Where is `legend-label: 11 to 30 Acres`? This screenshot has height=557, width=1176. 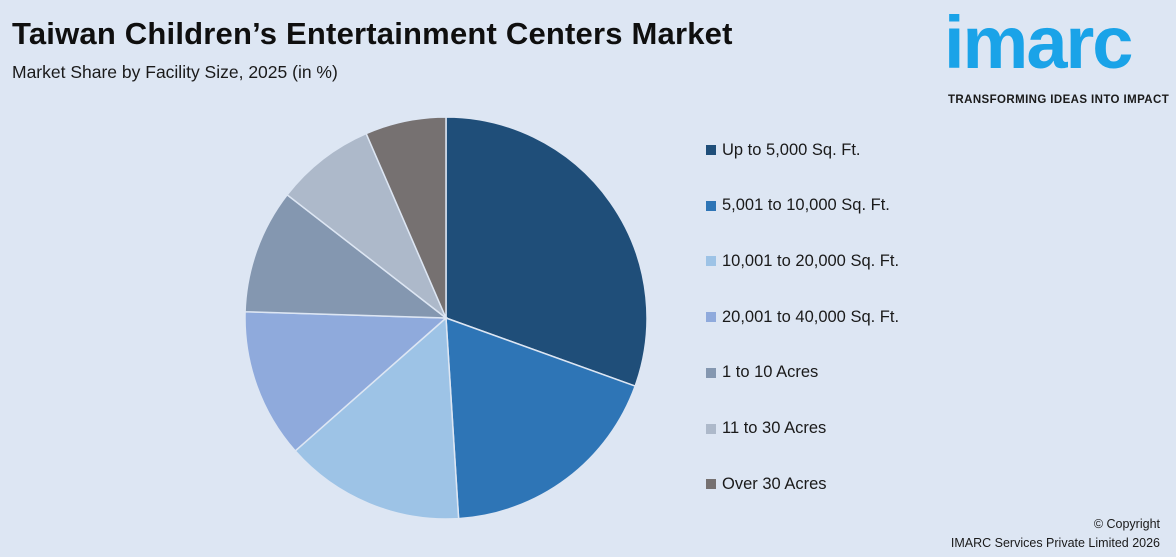
legend-label: 11 to 30 Acres is located at coordinates (774, 428).